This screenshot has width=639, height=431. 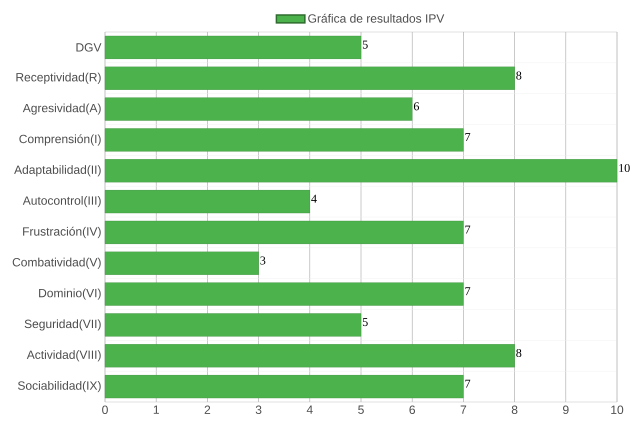 I want to click on y-tick-label: Agresividad(A), so click(x=61, y=109).